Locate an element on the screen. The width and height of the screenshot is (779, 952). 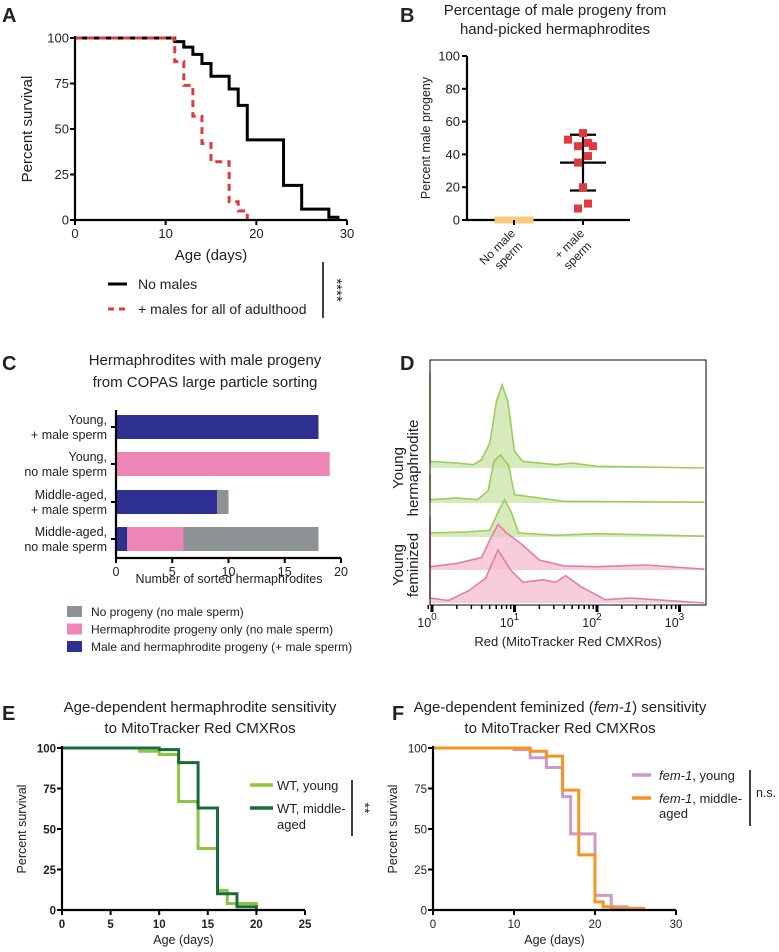
x-axis-label: Number of sorted hermaphrodites is located at coordinates (229, 579).